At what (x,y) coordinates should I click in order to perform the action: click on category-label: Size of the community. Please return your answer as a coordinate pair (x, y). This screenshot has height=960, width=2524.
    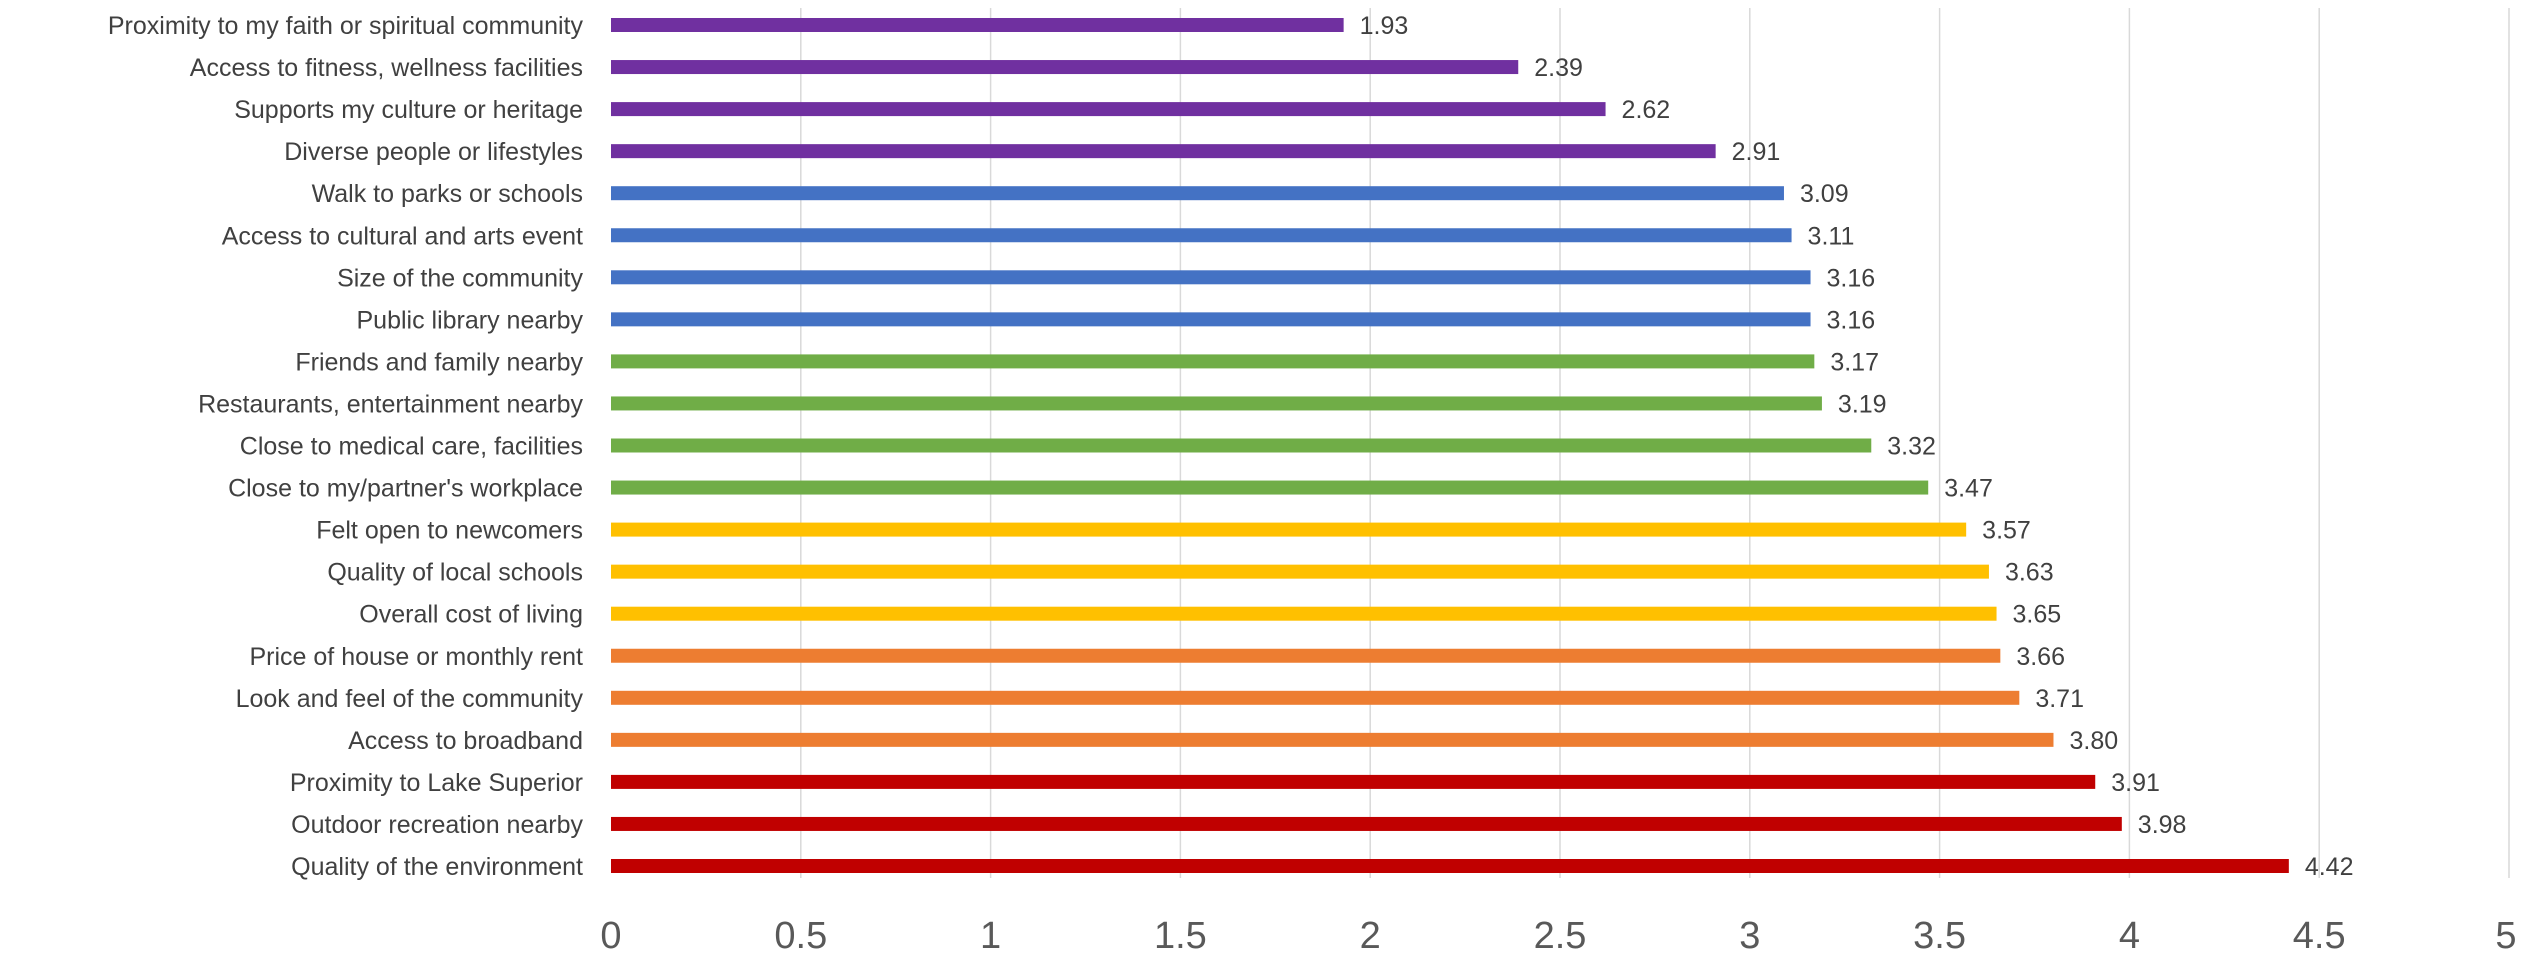
    Looking at the image, I should click on (460, 278).